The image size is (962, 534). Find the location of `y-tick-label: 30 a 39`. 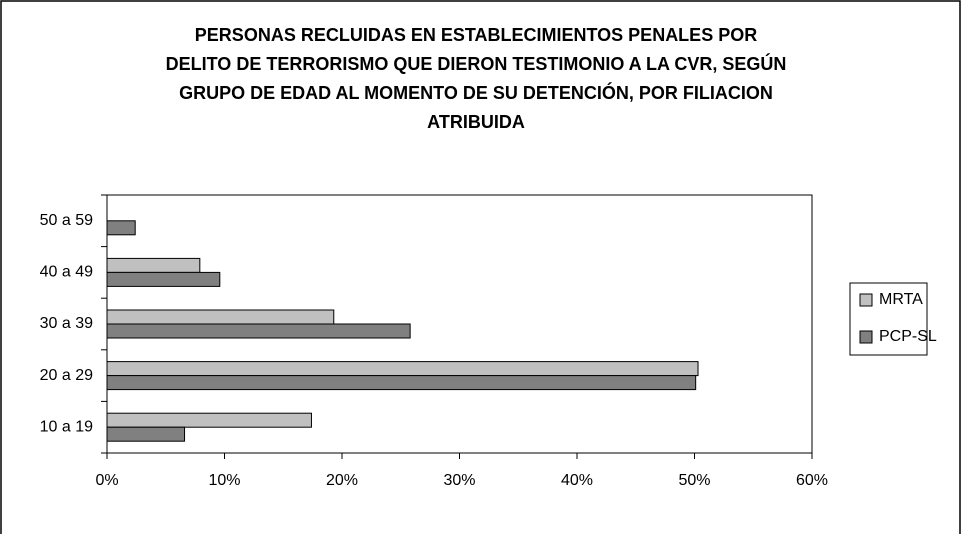

y-tick-label: 30 a 39 is located at coordinates (66, 323).